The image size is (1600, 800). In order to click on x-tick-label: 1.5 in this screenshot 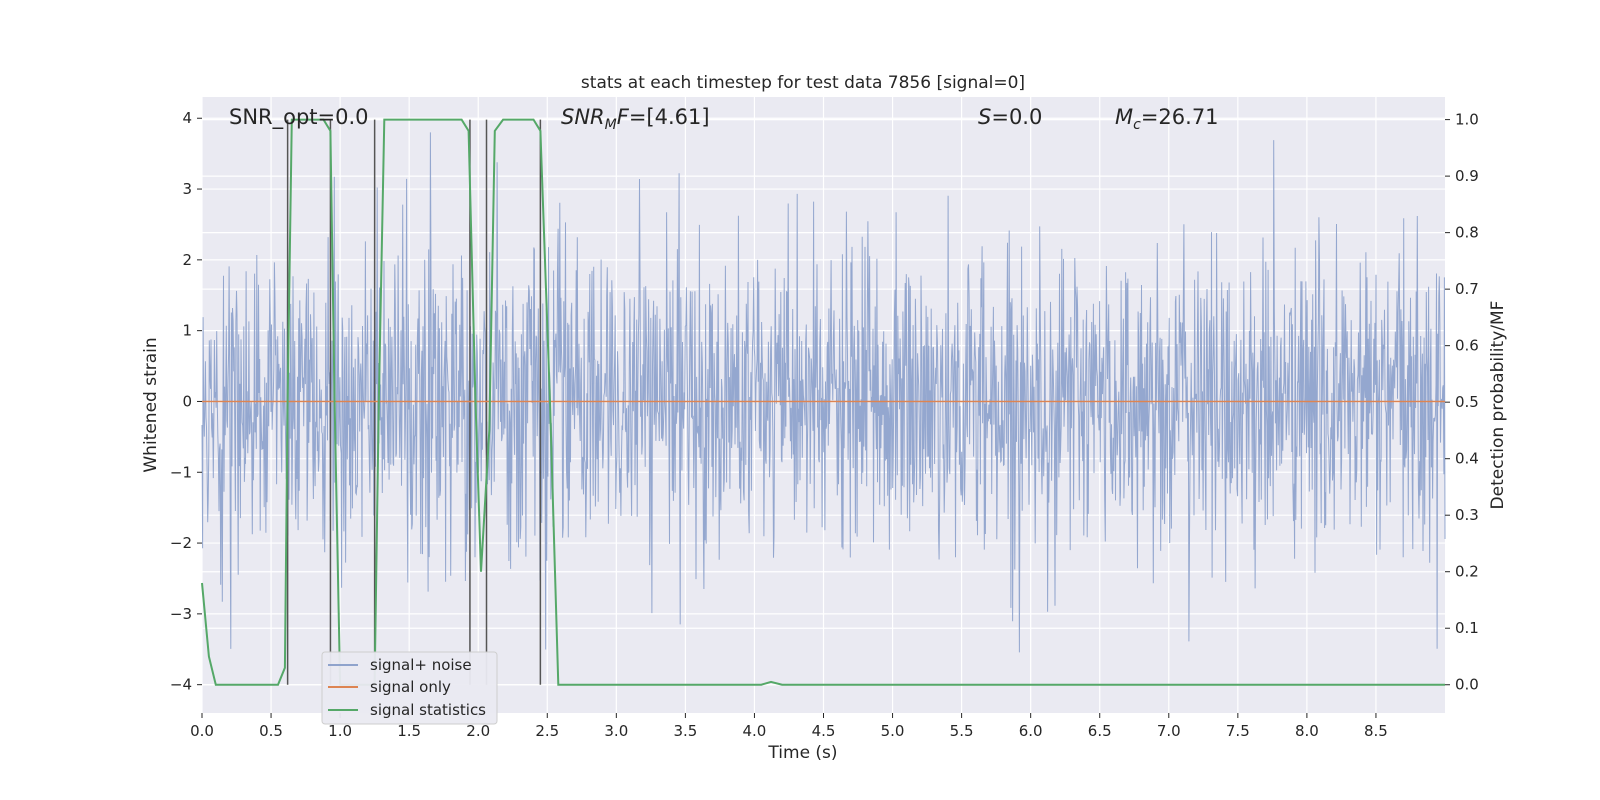, I will do `click(409, 731)`.